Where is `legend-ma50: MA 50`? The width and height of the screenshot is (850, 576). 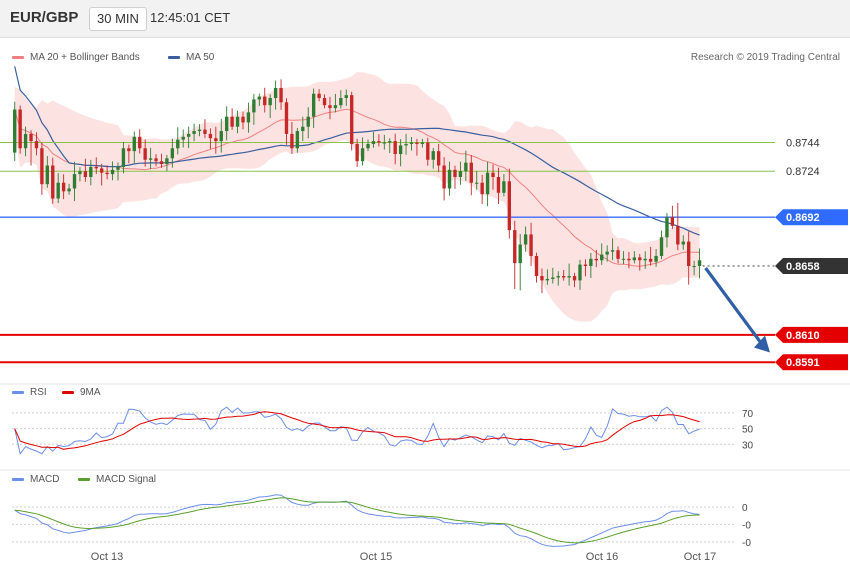
legend-ma50: MA 50 is located at coordinates (191, 57).